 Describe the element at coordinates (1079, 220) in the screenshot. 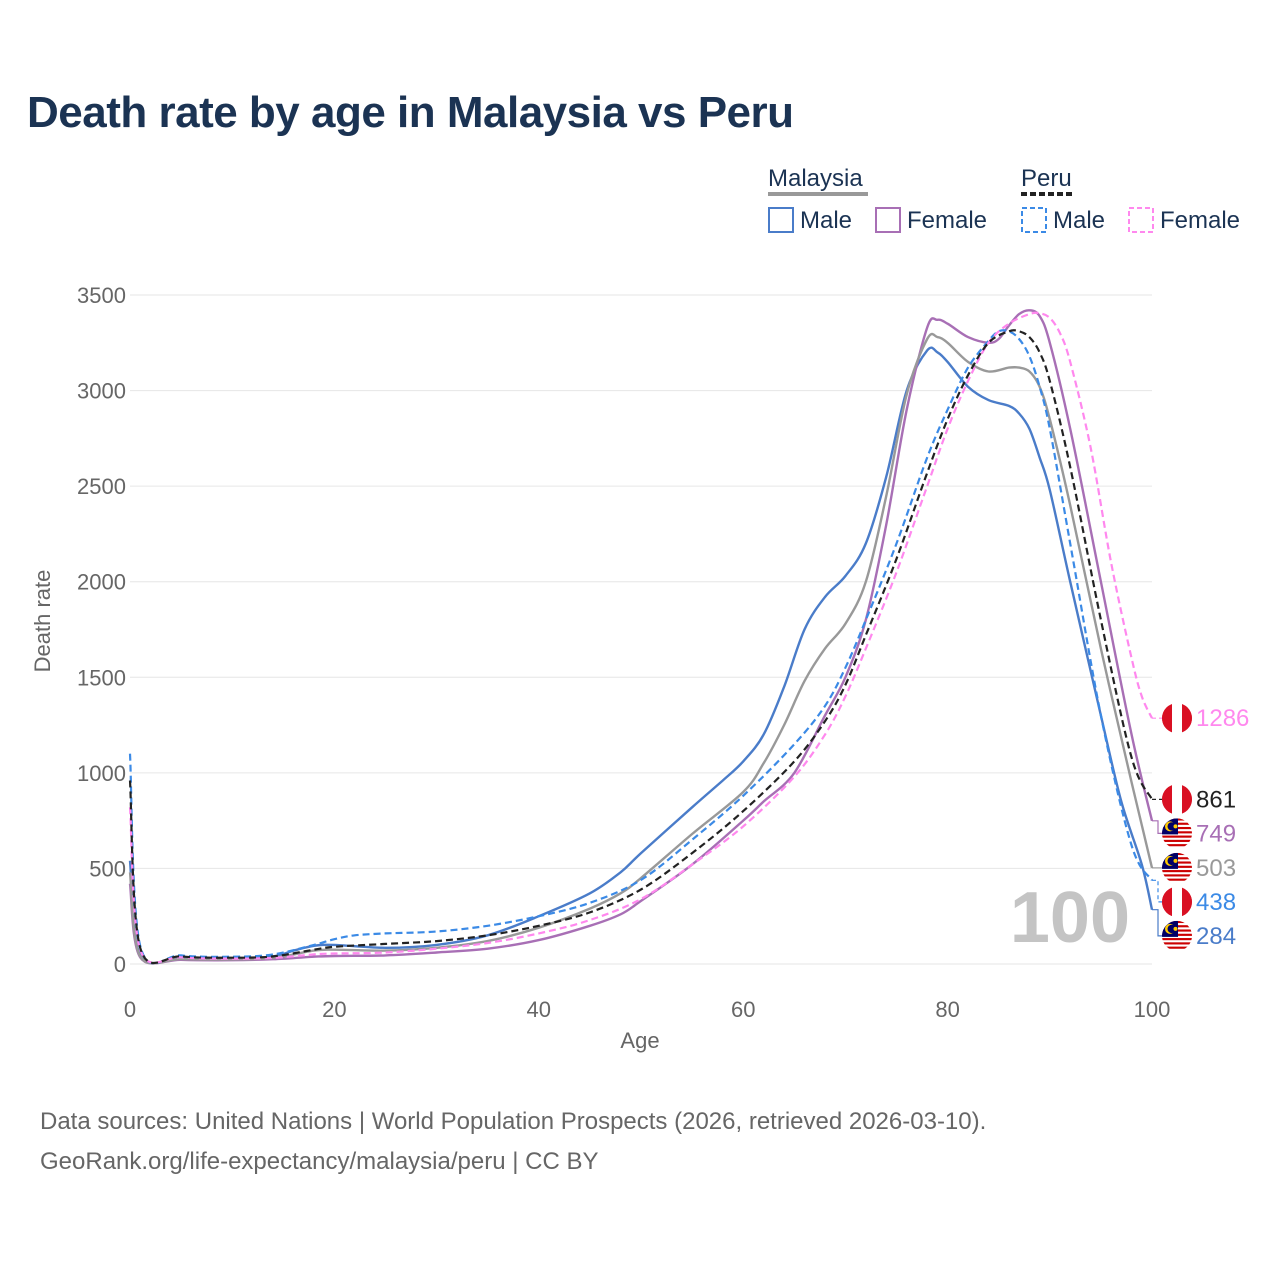

I see `legend-label-peru-male: Male` at that location.